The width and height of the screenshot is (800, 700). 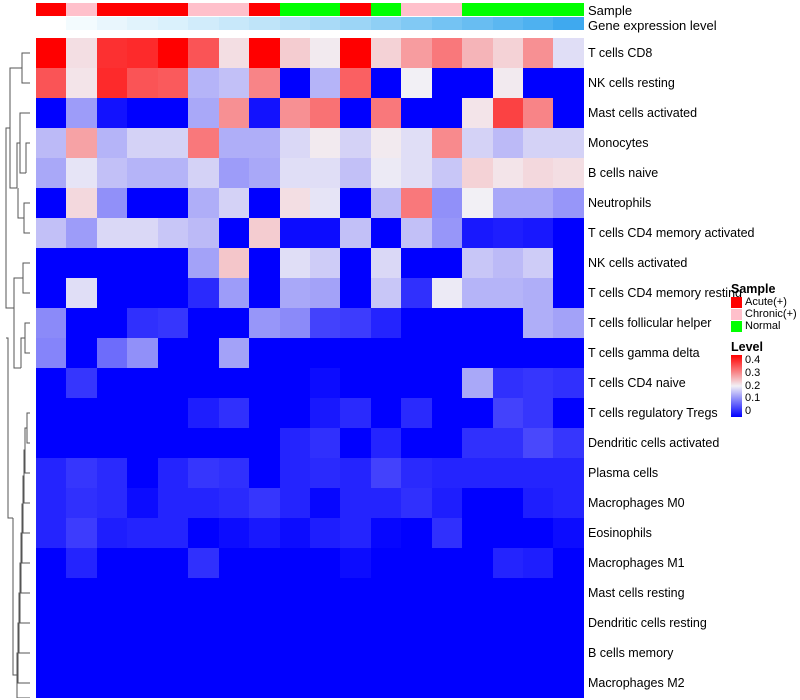 I want to click on sample-annotation-label: Sample, so click(x=610, y=10).